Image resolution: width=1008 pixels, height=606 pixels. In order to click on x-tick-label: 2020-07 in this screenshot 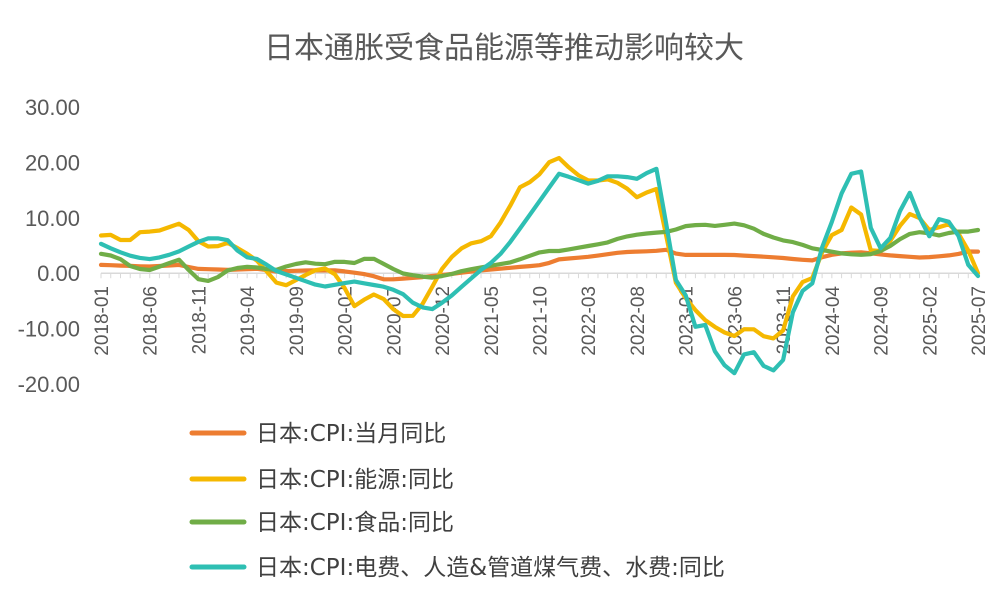, I will do `click(394, 321)`.